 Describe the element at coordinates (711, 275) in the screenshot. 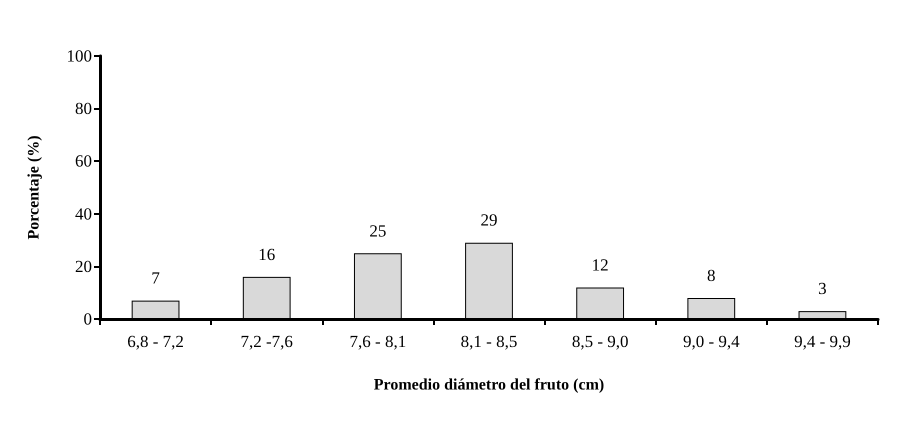

I see `data-label: 8` at that location.